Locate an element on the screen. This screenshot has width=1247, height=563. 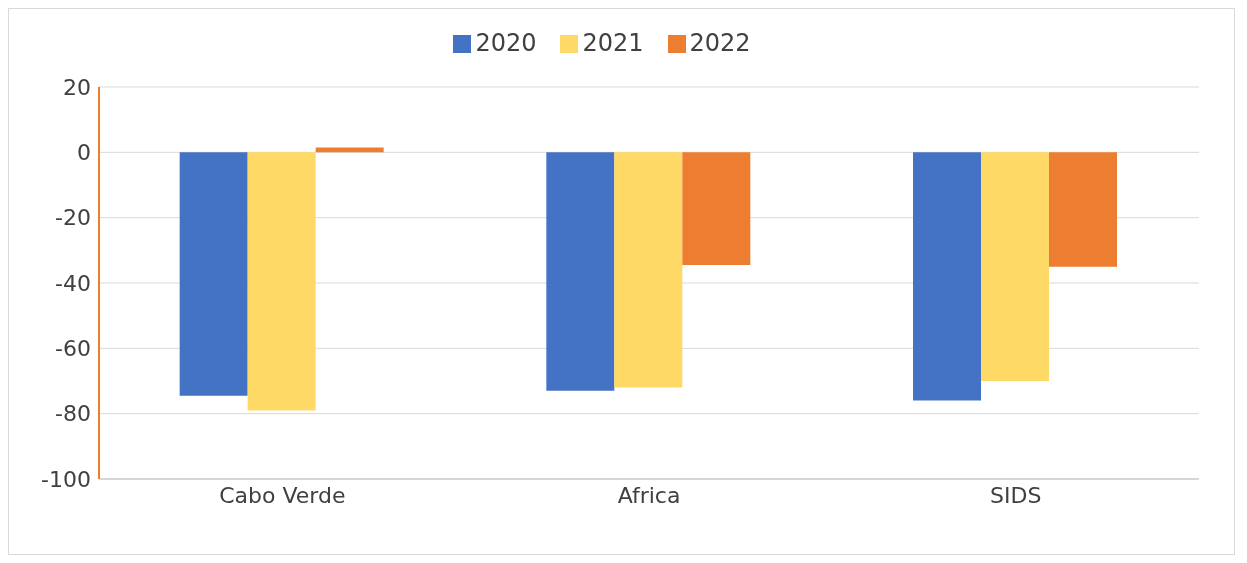
x-tick-label: Cabo Verde is located at coordinates (282, 495).